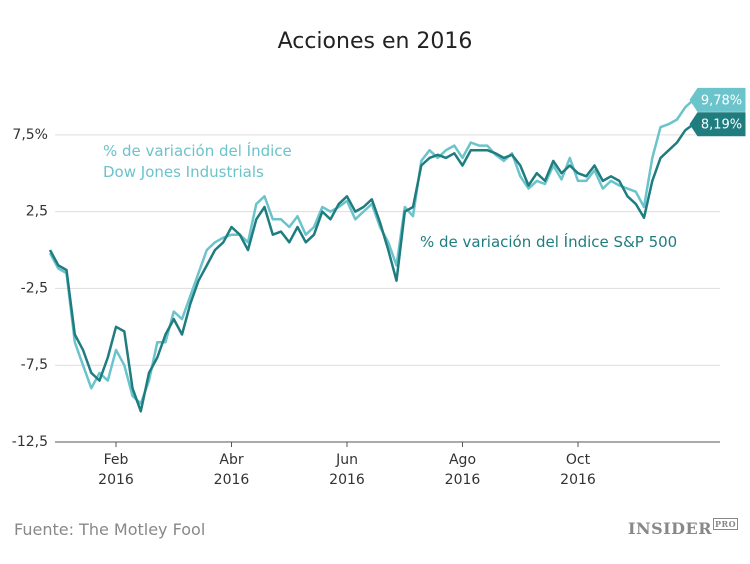  What do you see at coordinates (375, 41) in the screenshot?
I see `chart-title: Acciones en 2016` at bounding box center [375, 41].